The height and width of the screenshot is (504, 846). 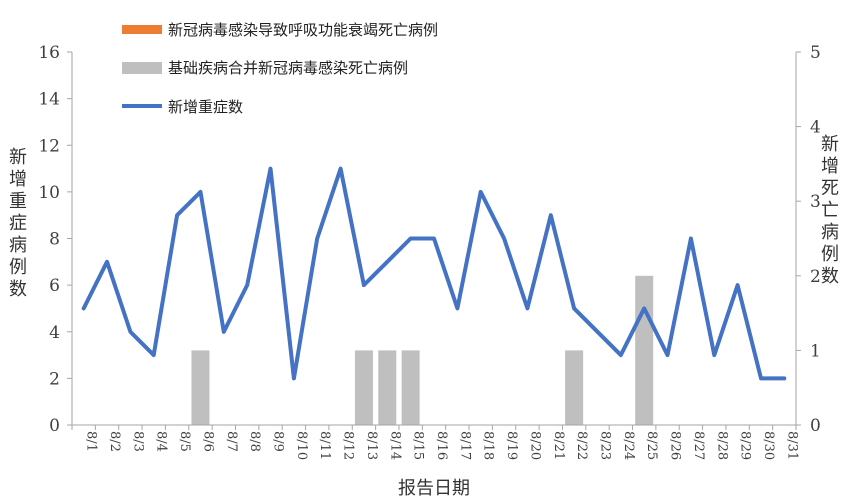 I want to click on x-tick-8/1: 8/1, so click(x=91, y=441).